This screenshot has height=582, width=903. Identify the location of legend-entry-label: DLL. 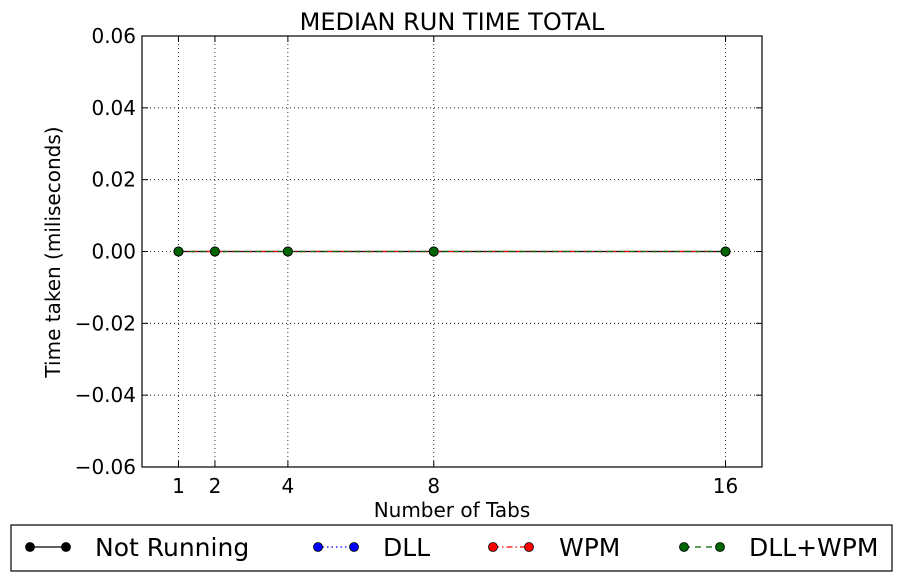
(406, 547).